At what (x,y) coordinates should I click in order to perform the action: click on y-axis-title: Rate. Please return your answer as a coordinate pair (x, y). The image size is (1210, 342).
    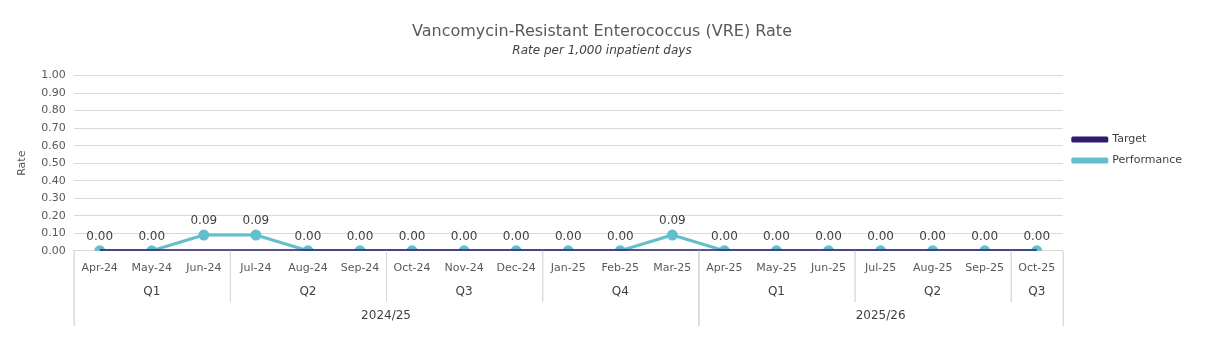
    Looking at the image, I should click on (22, 163).